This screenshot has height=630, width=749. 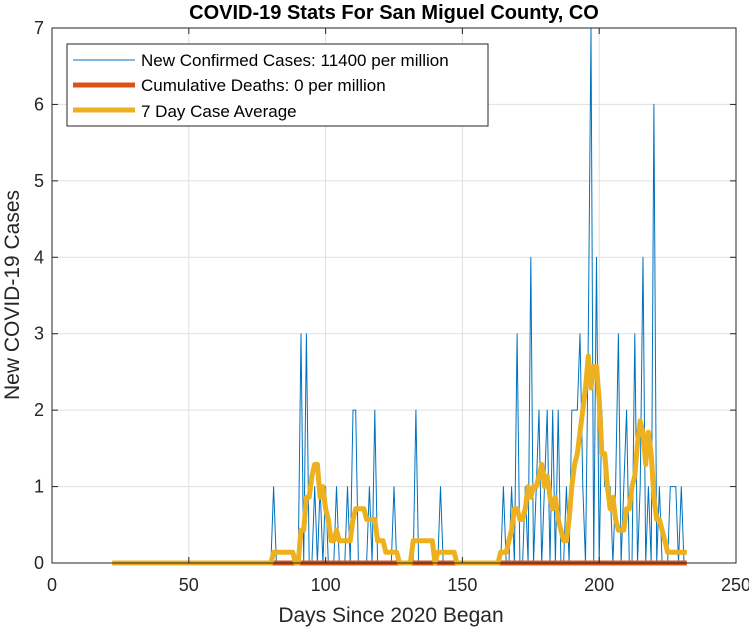 What do you see at coordinates (12, 295) in the screenshot?
I see `y-axis-label: New COVID-19 Cases` at bounding box center [12, 295].